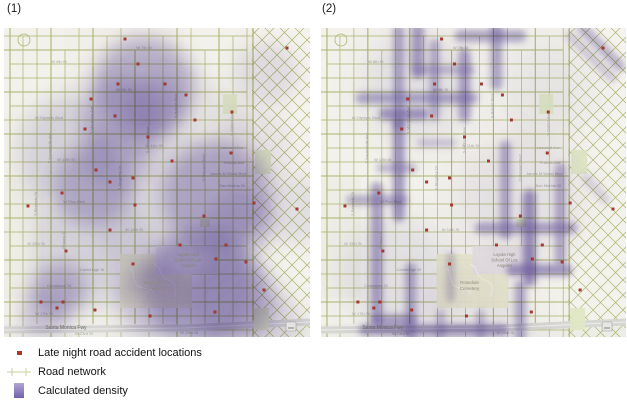 This screenshot has height=410, width=627. Describe the element at coordinates (153, 282) in the screenshot. I see `map-label: Rosedale` at that location.